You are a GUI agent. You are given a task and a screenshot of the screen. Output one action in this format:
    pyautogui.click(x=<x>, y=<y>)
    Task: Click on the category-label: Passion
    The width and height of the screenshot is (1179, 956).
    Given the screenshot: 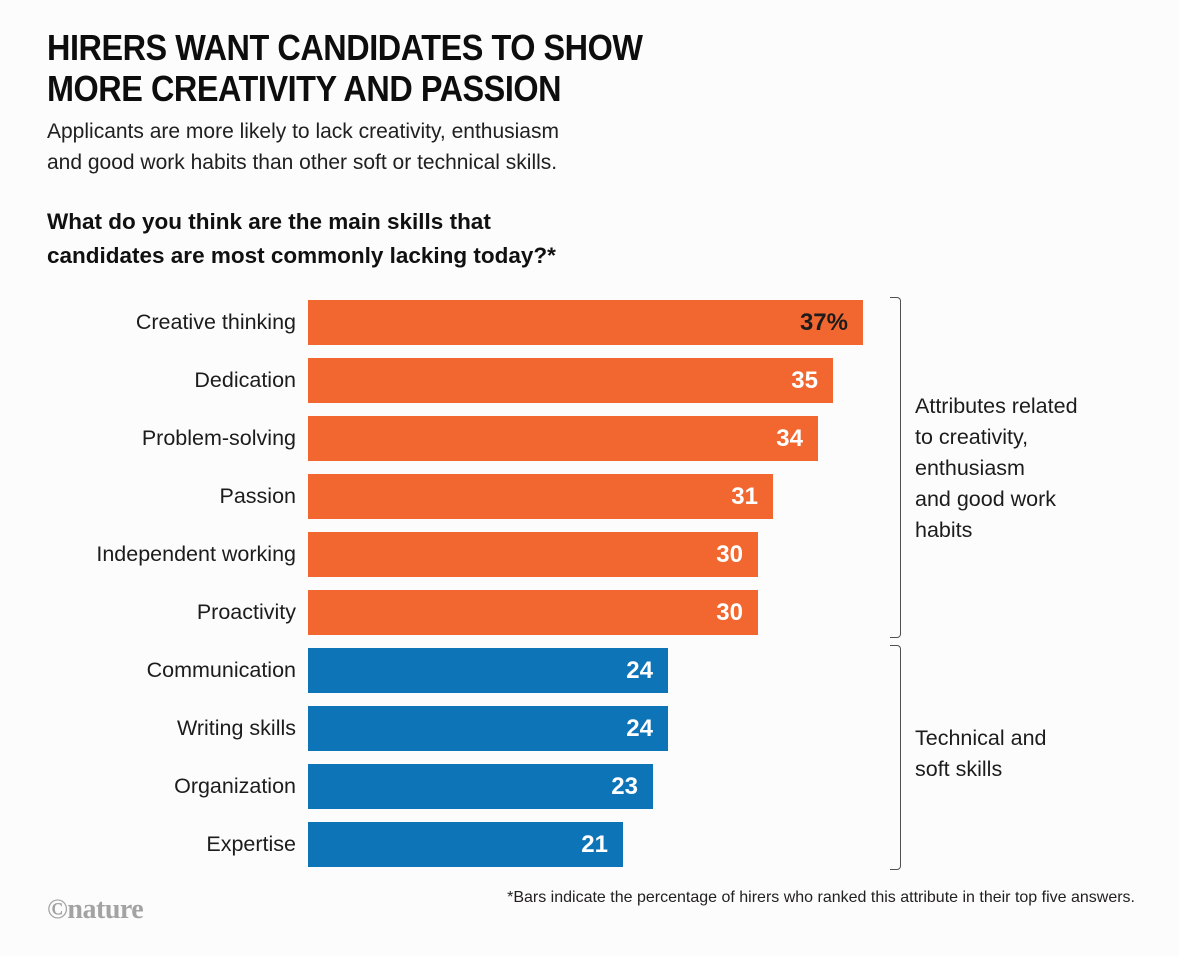 What is the action you would take?
    pyautogui.click(x=258, y=496)
    